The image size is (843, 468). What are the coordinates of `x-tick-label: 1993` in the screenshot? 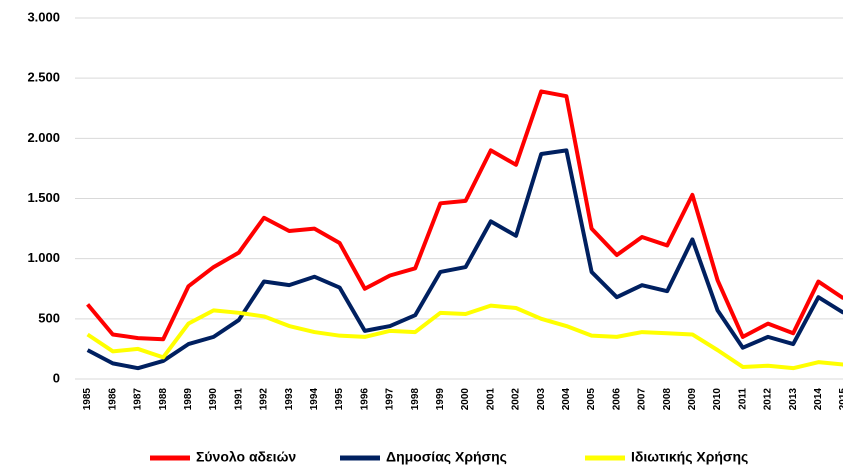 It's located at (289, 399).